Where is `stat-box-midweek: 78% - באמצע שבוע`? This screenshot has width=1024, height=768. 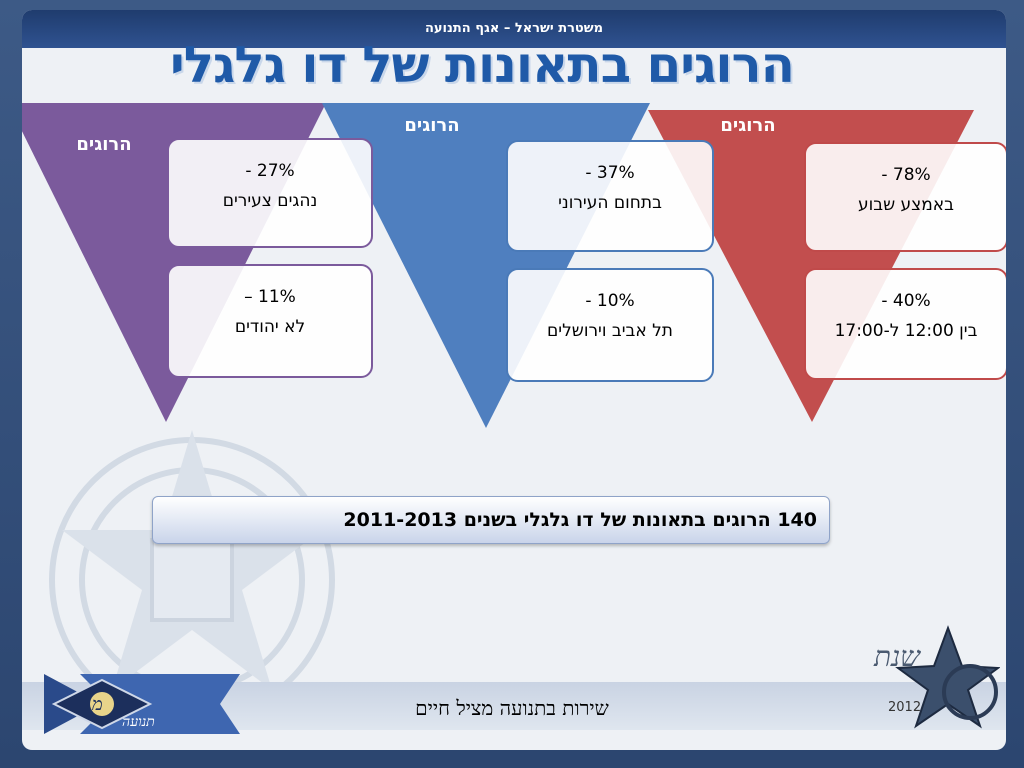
stat-box-midweek: 78% - באמצע שבוע is located at coordinates (905, 197).